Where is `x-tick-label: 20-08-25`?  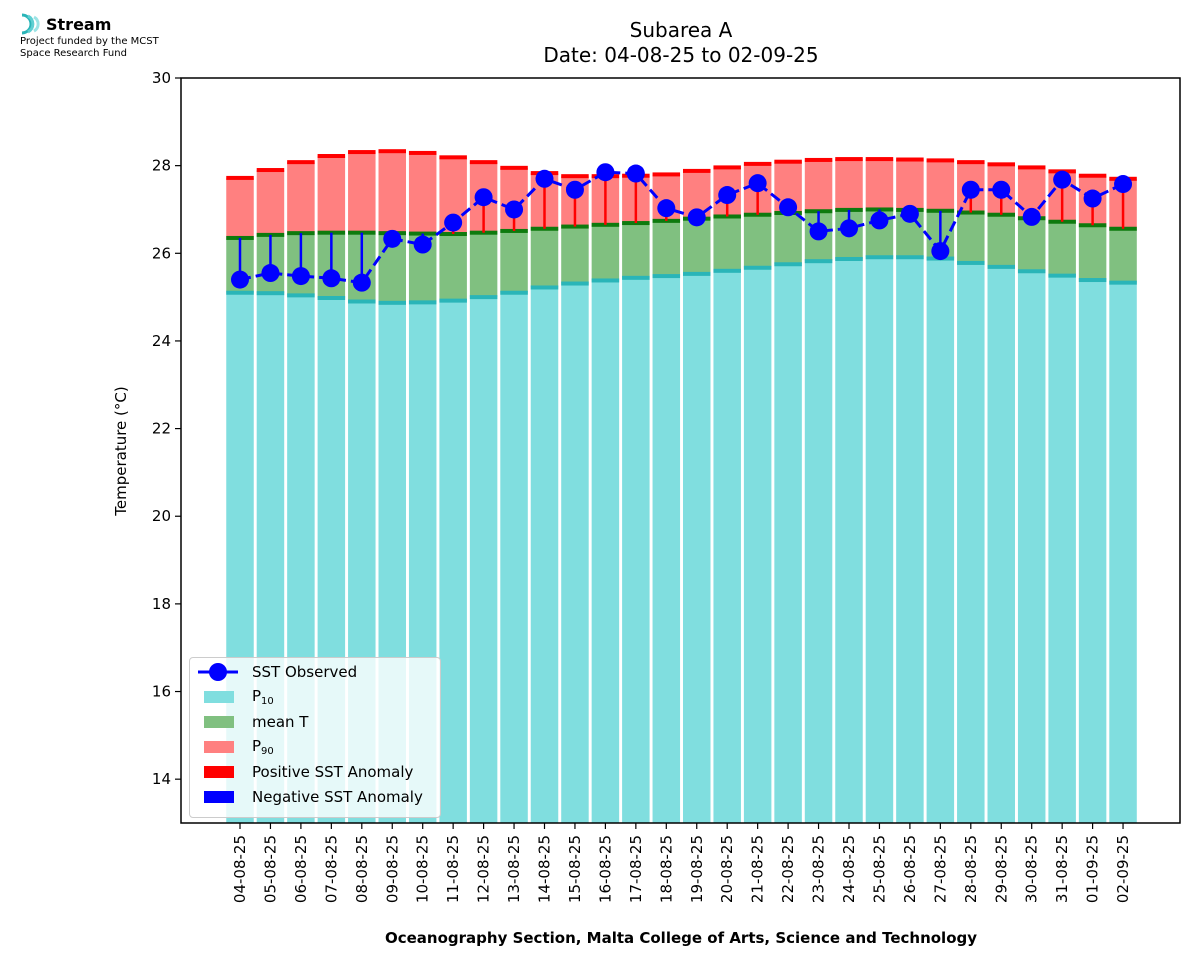 x-tick-label: 20-08-25 is located at coordinates (727, 869).